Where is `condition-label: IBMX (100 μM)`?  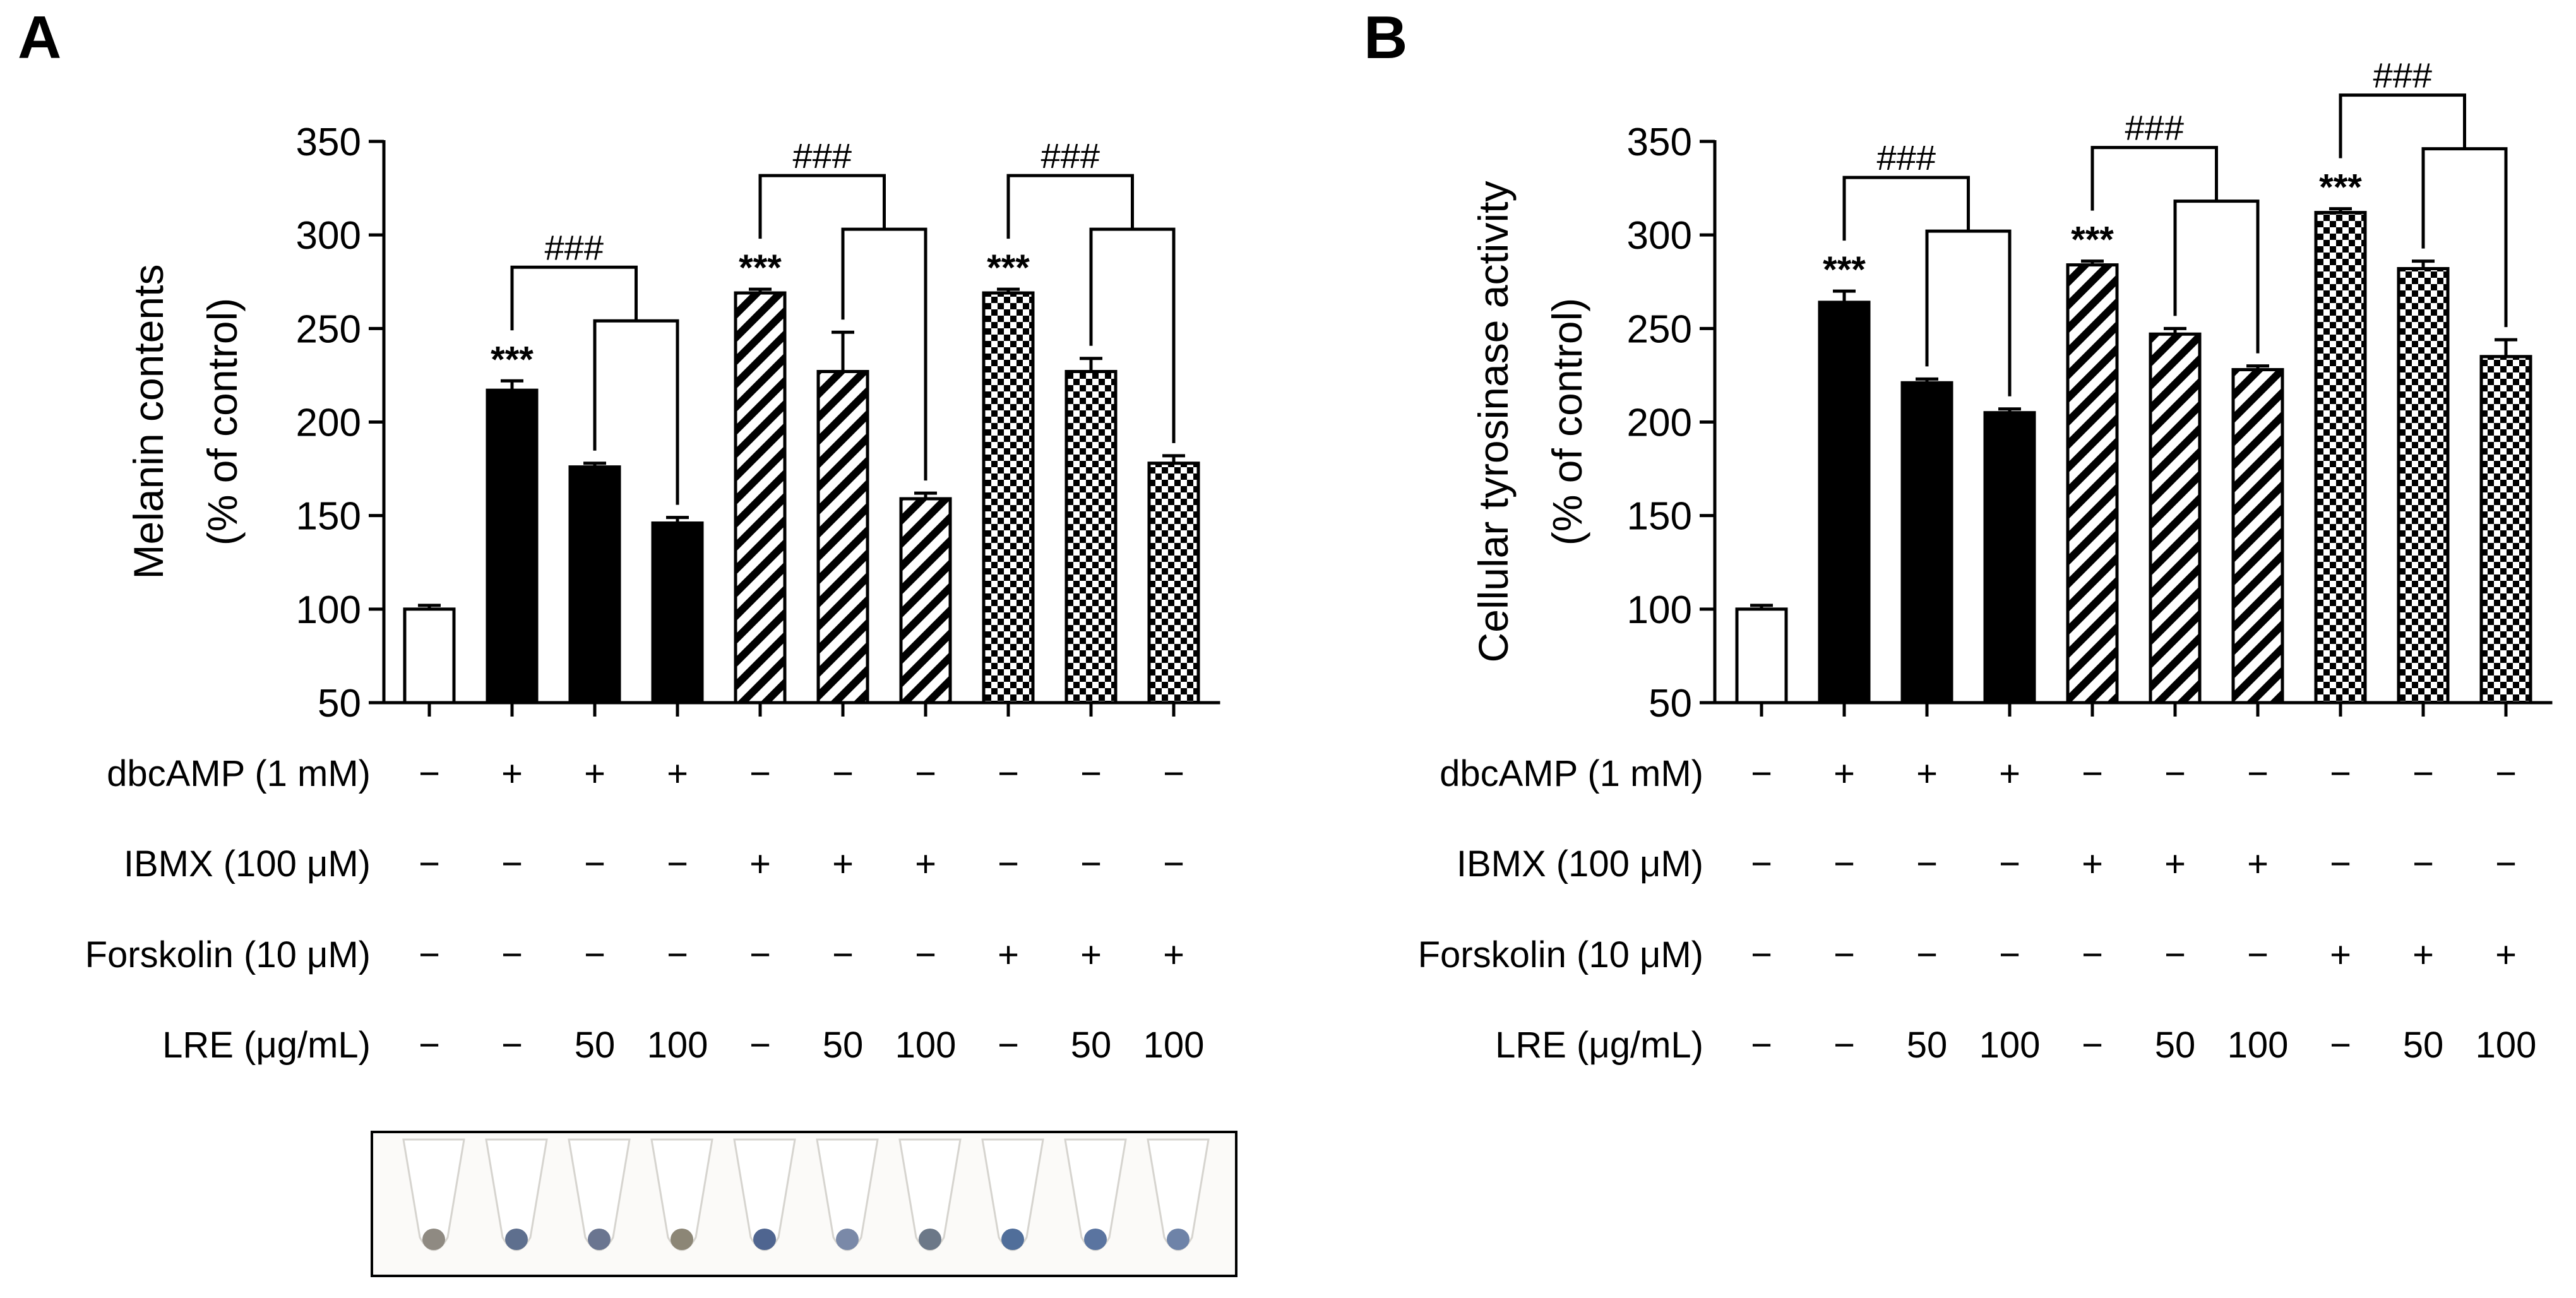 condition-label: IBMX (100 μM) is located at coordinates (247, 863).